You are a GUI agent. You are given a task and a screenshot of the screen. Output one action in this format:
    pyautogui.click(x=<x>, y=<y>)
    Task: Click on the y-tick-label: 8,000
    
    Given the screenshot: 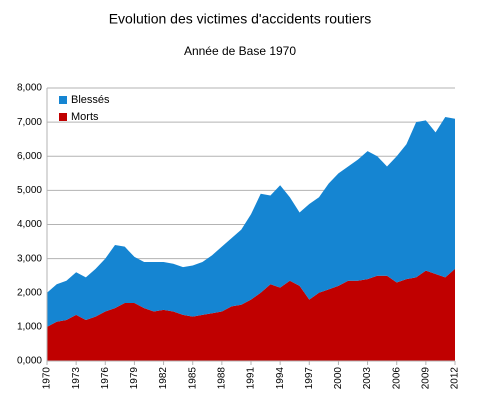 What is the action you would take?
    pyautogui.click(x=29, y=88)
    